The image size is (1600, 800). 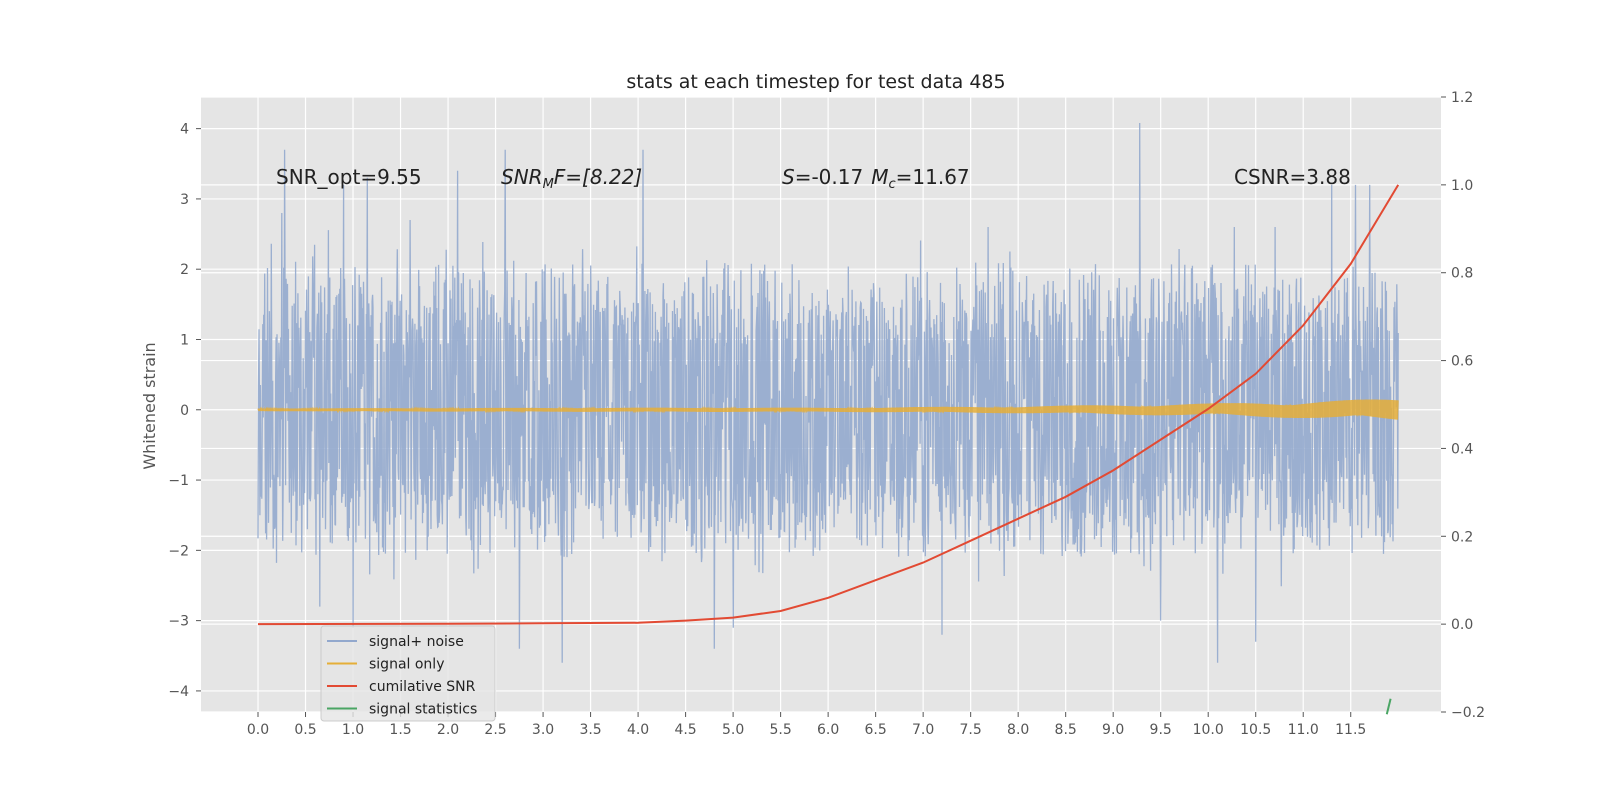 I want to click on legend-box, so click(x=408, y=673).